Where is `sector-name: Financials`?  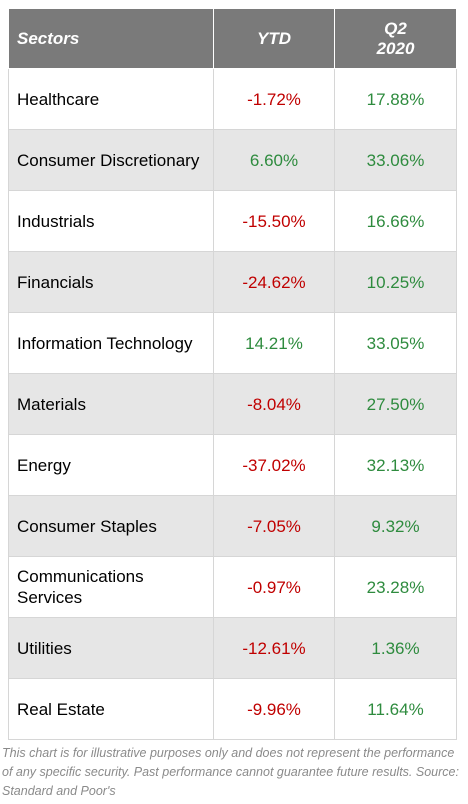
sector-name: Financials is located at coordinates (111, 282).